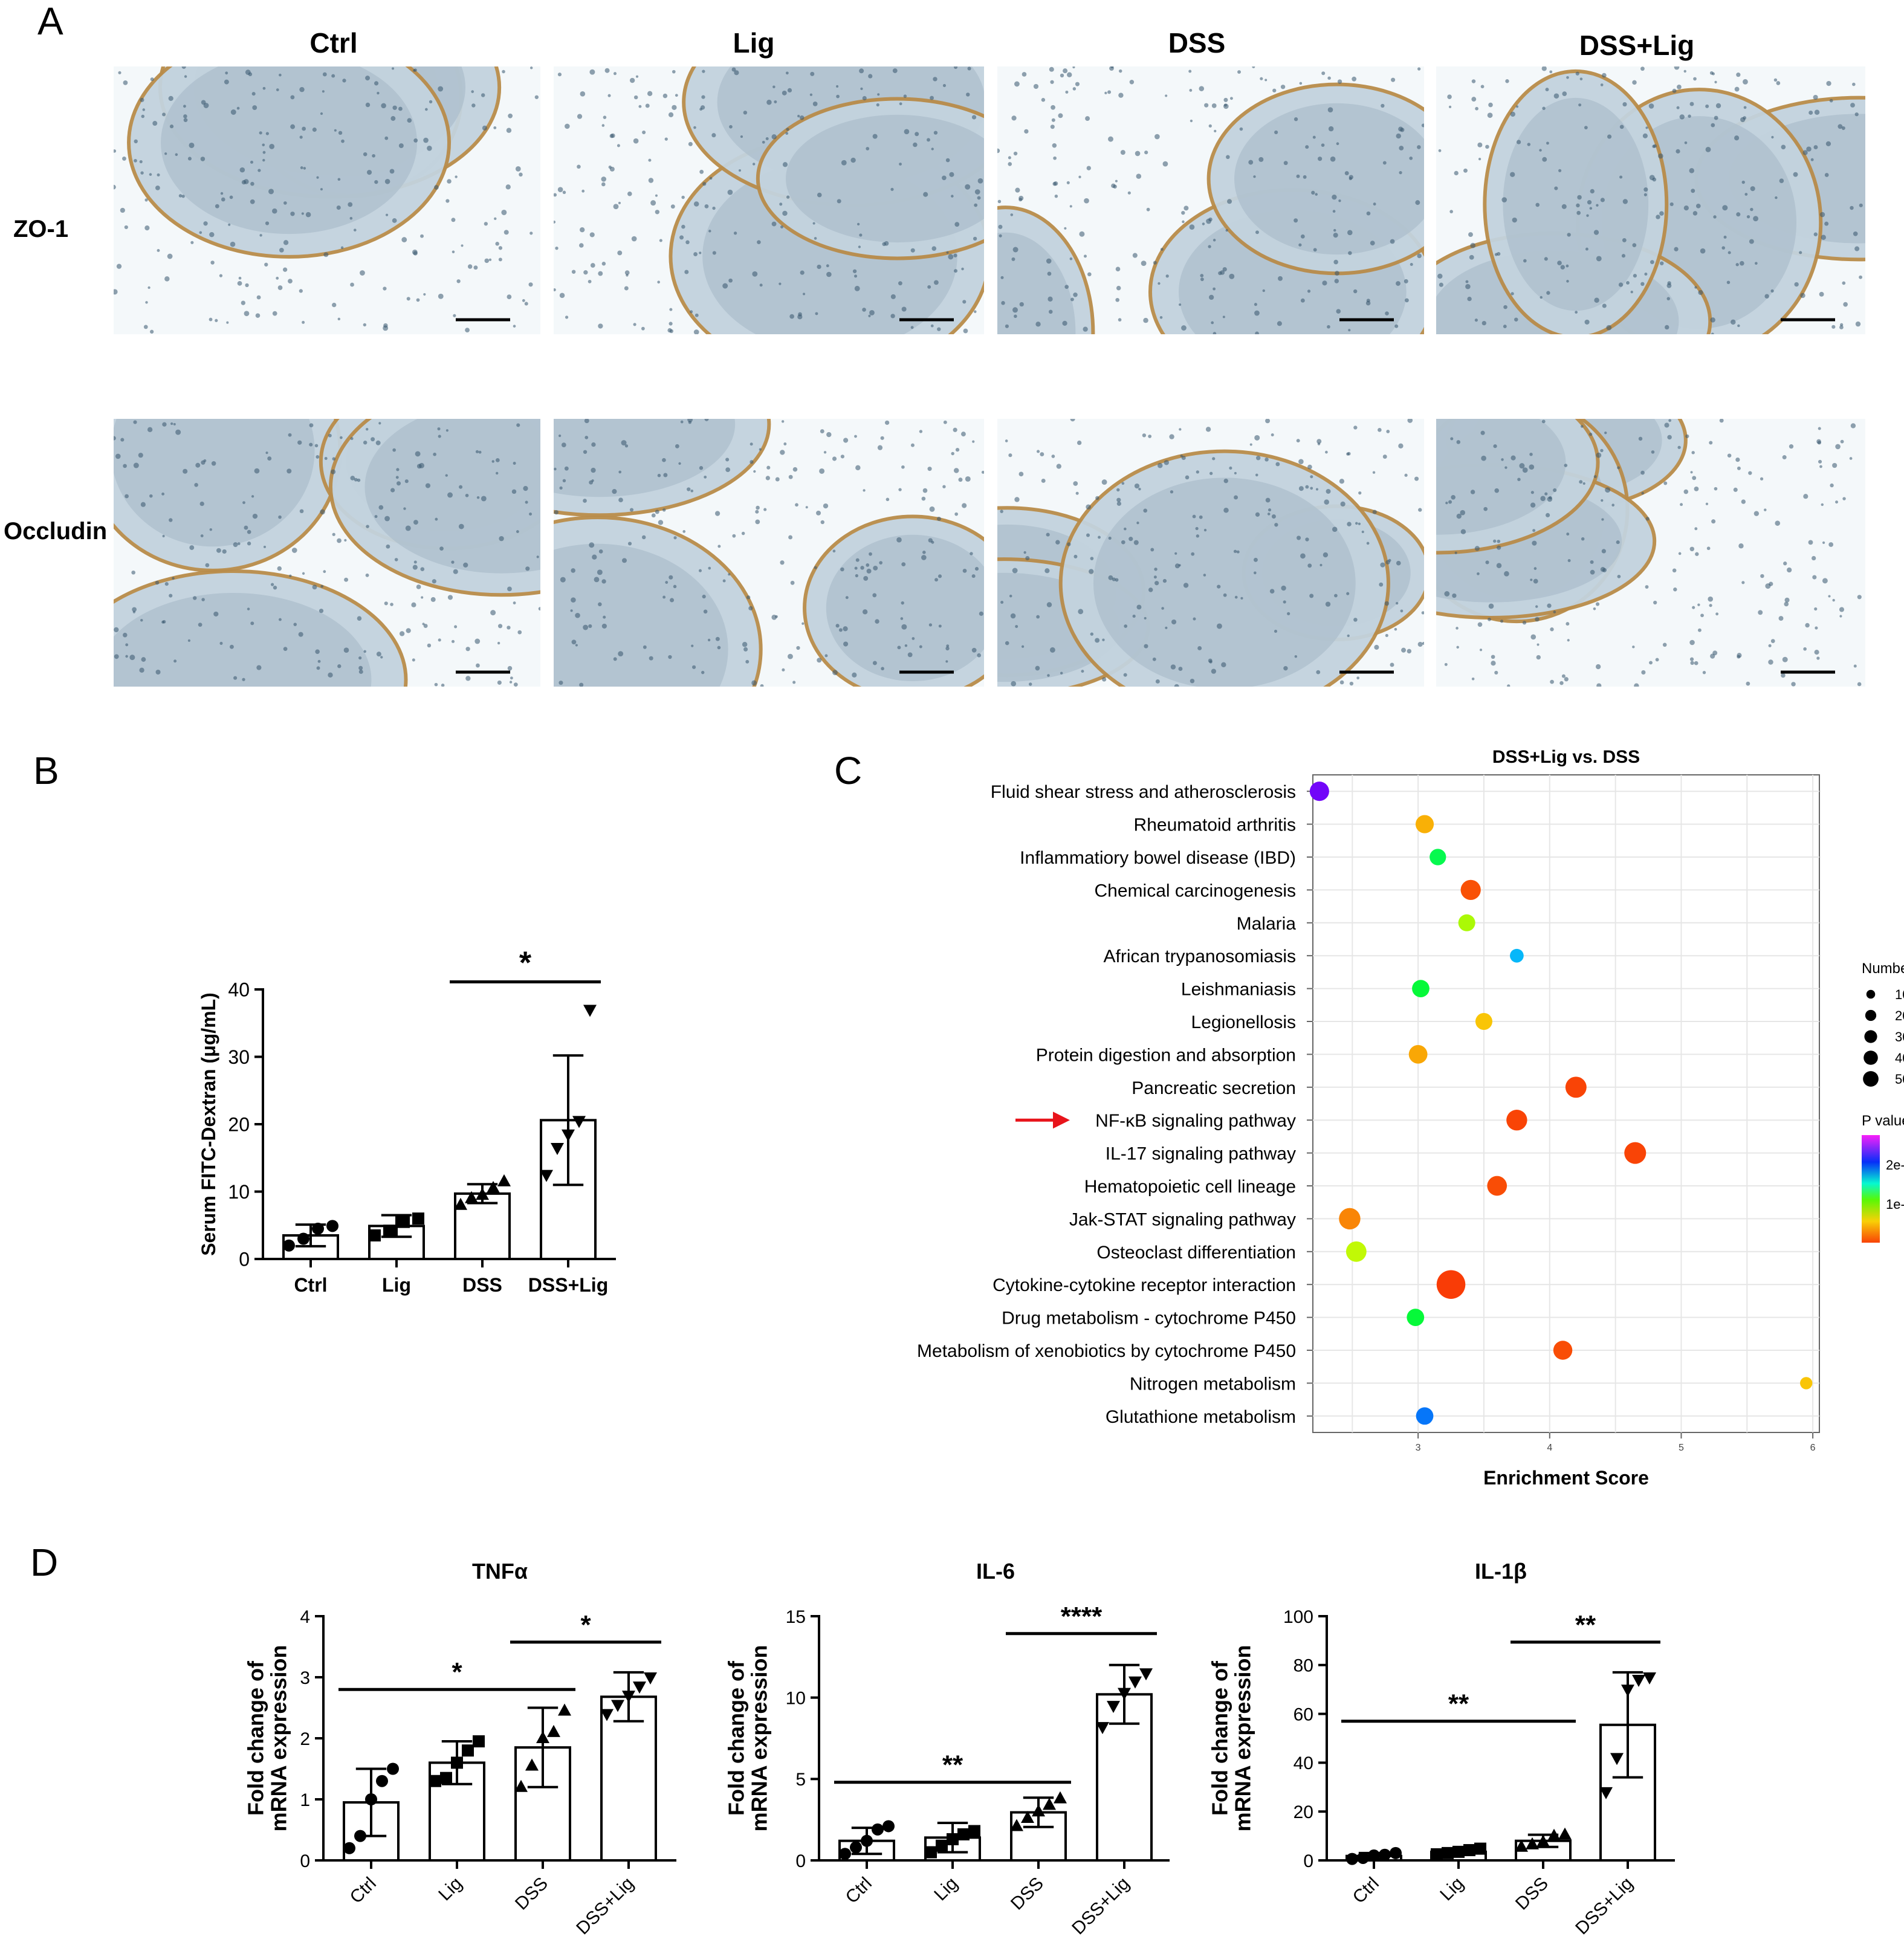  I want to click on x-tick-label: DSS, so click(531, 1894).